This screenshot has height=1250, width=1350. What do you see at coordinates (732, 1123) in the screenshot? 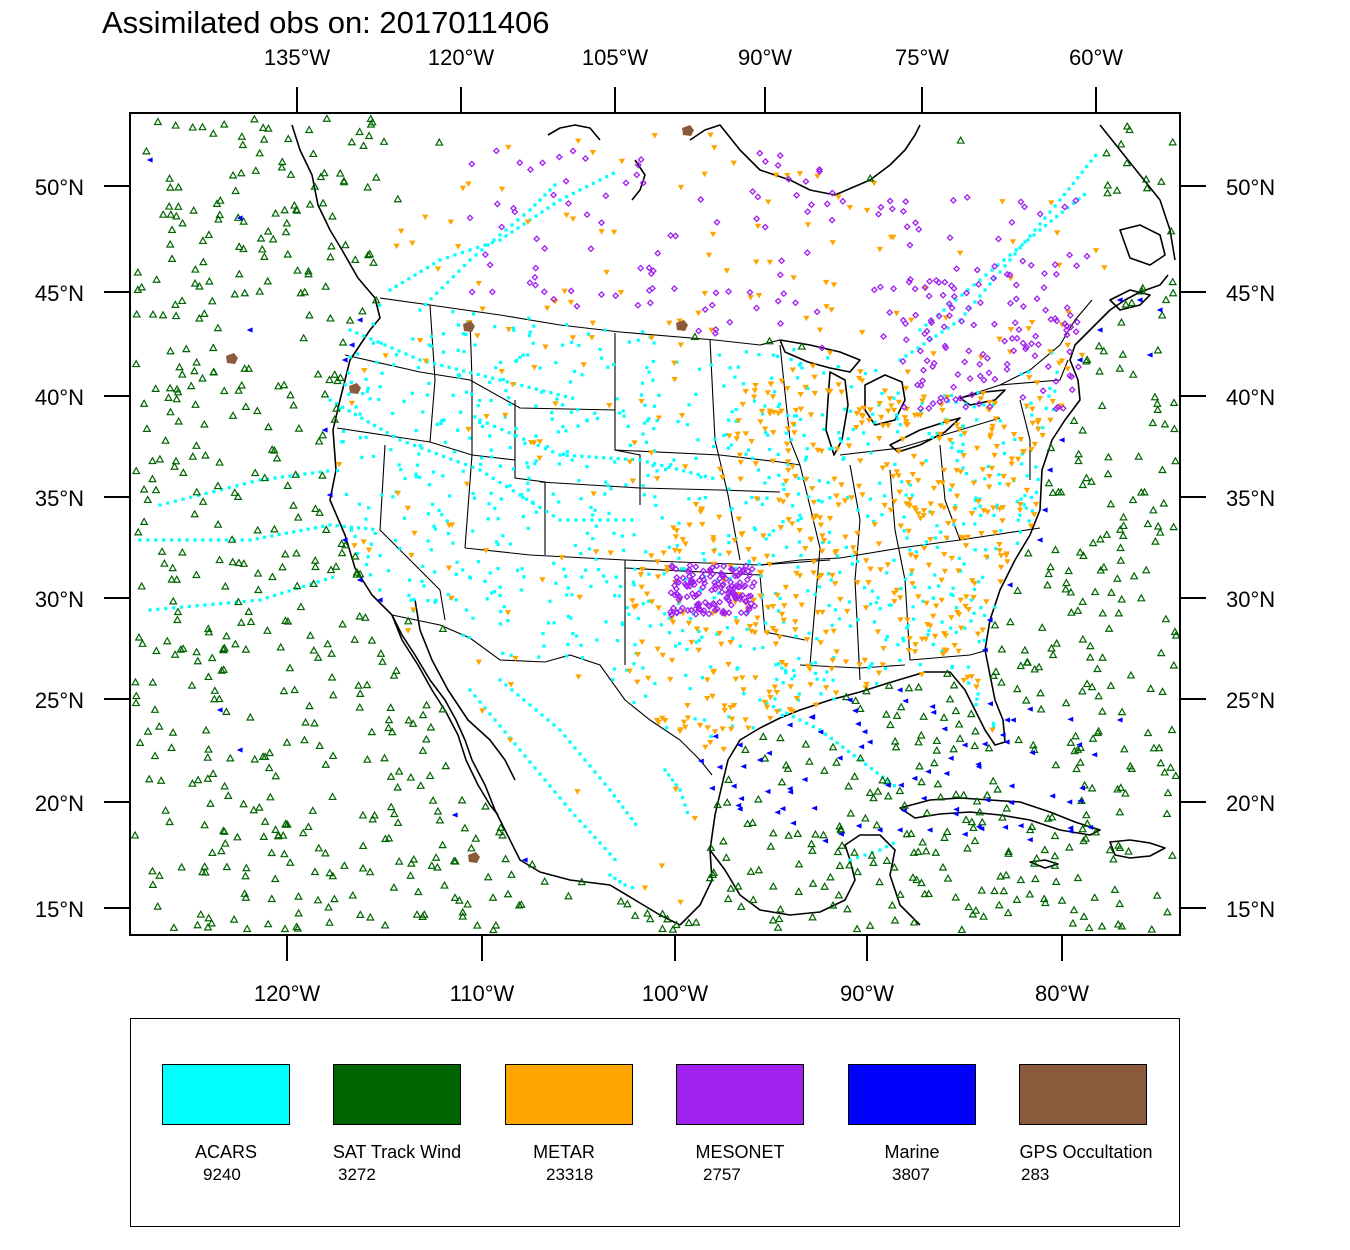
I see `legend-entry-mesonet: MESONET 2757` at bounding box center [732, 1123].